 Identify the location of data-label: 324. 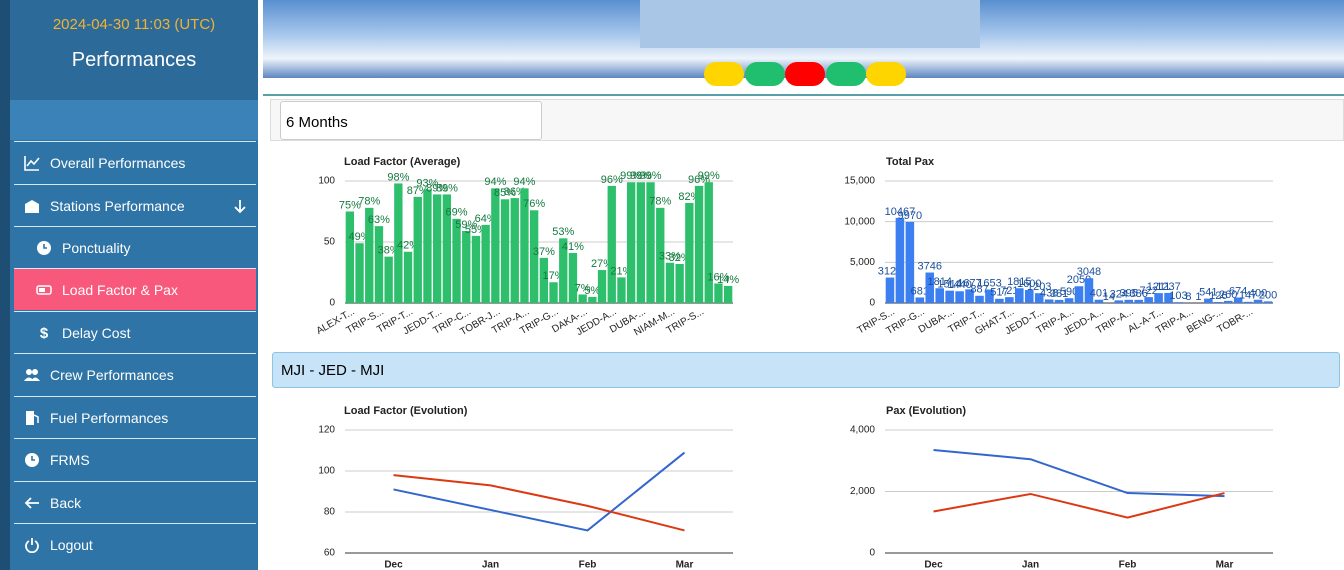
(1119, 294).